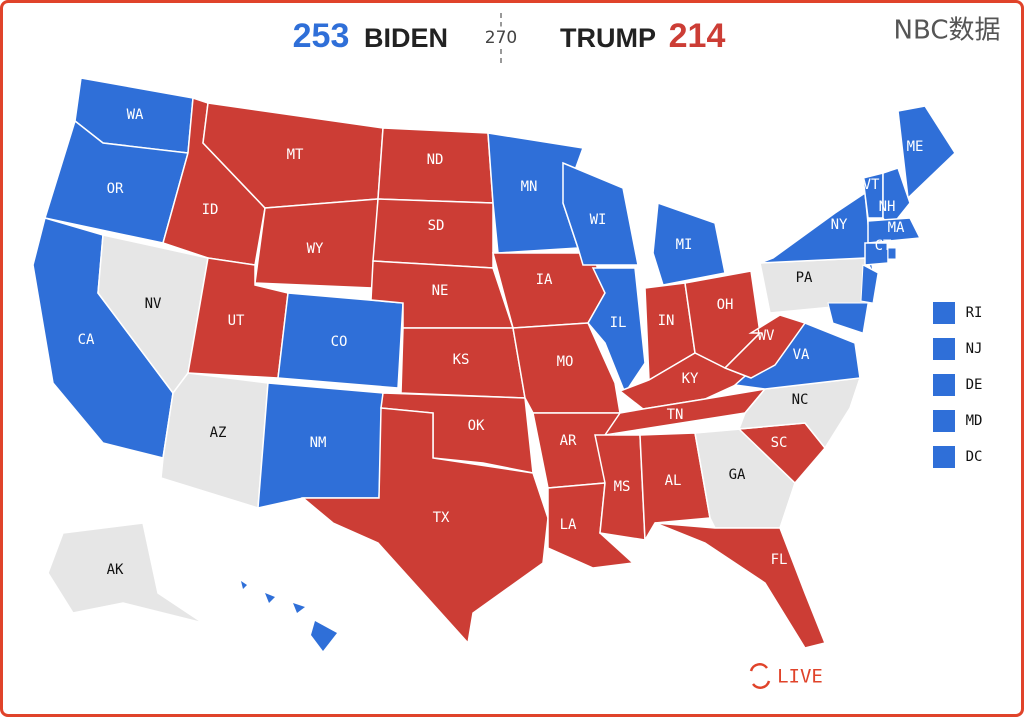 This screenshot has width=1024, height=717. What do you see at coordinates (737, 475) in the screenshot?
I see `state-label: GA` at bounding box center [737, 475].